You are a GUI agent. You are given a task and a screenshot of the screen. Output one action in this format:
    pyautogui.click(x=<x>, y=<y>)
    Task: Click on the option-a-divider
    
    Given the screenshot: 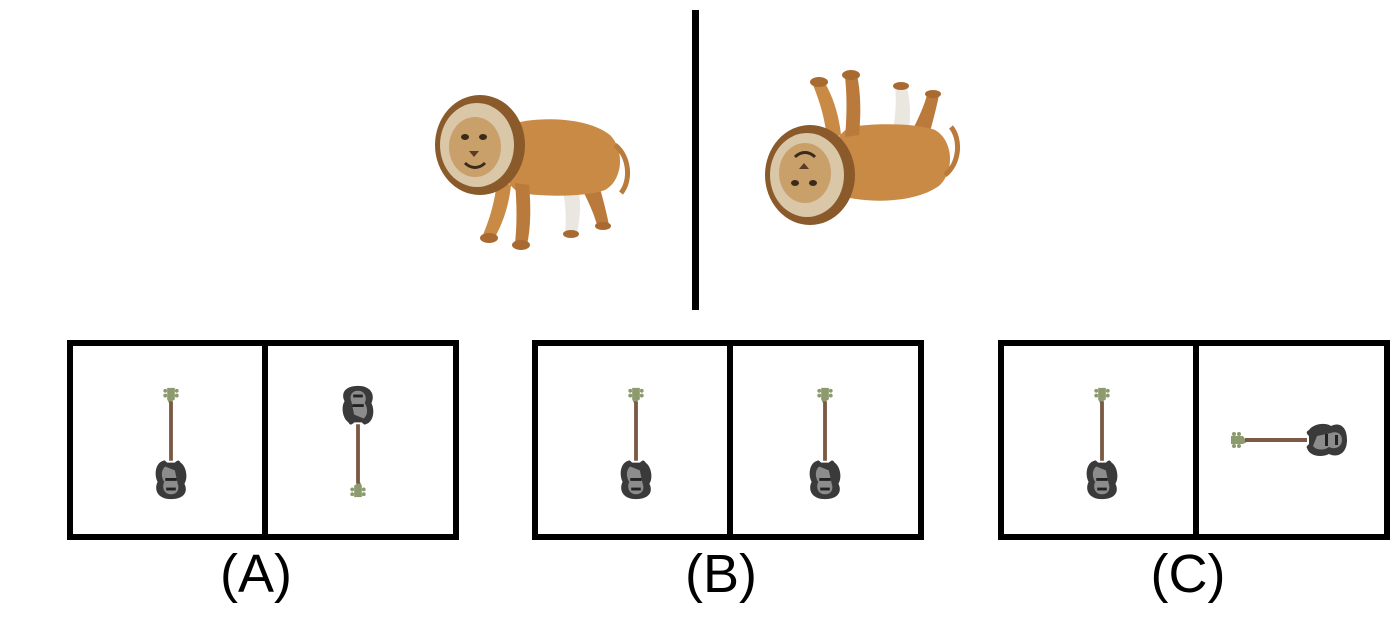 What is the action you would take?
    pyautogui.click(x=265, y=440)
    